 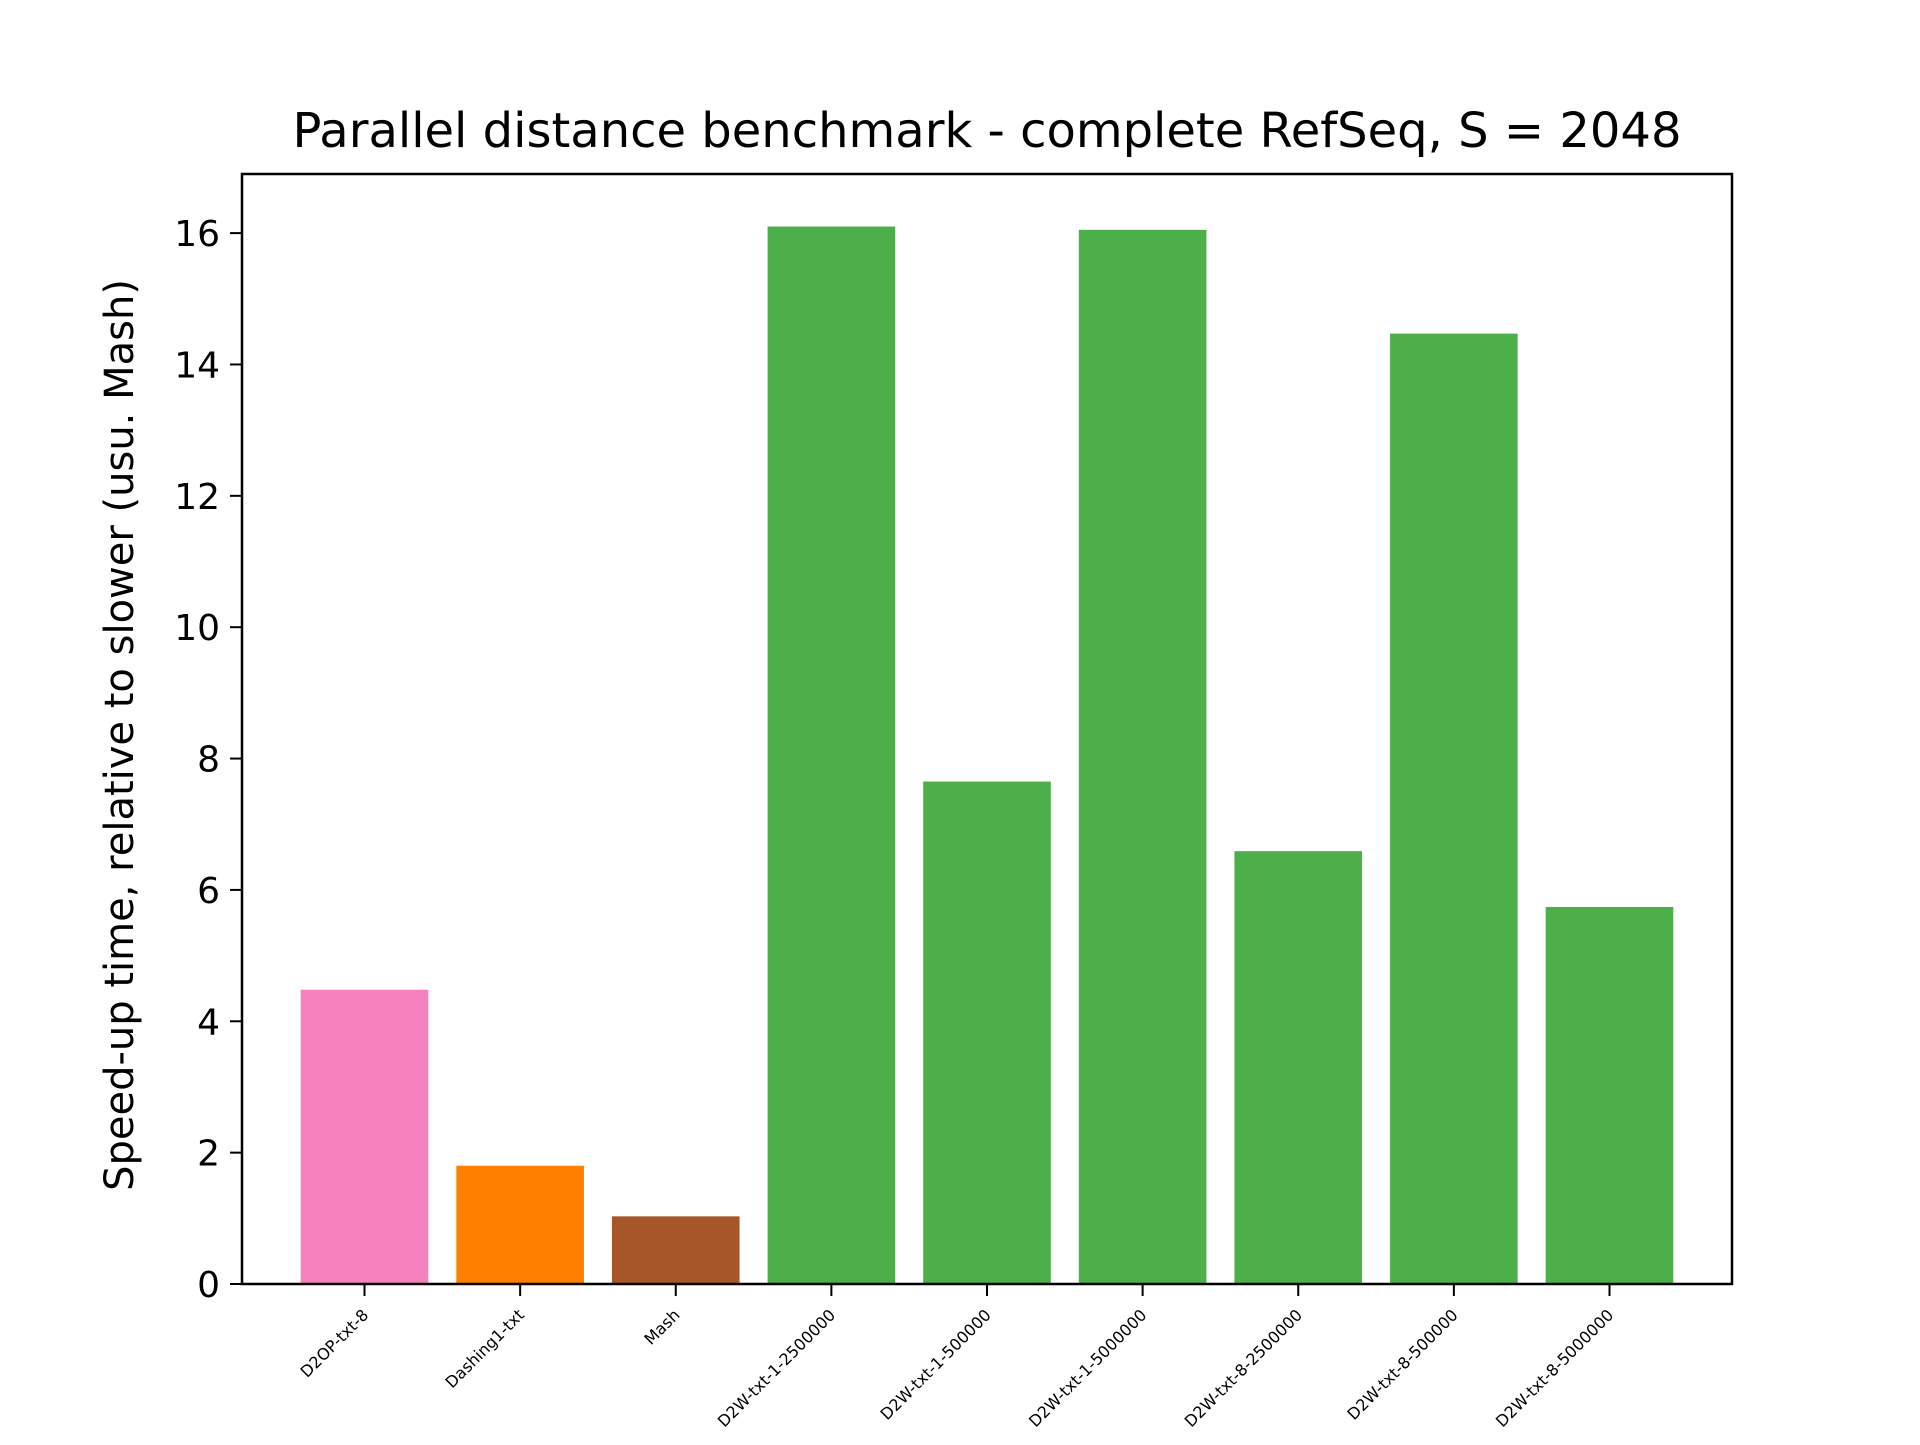 I want to click on x-tick-label: D2W-txt-1-500000, so click(x=936, y=1364).